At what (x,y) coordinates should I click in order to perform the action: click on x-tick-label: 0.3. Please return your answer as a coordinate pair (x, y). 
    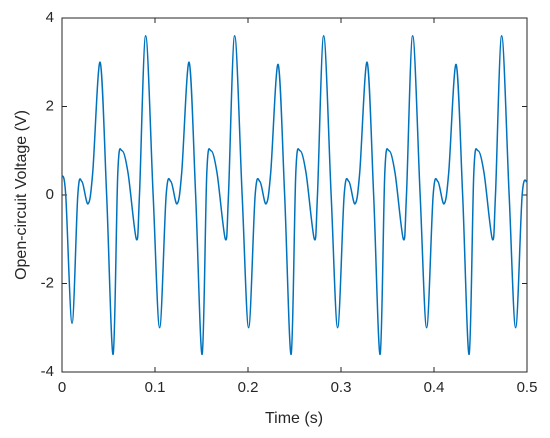
    Looking at the image, I should click on (341, 387).